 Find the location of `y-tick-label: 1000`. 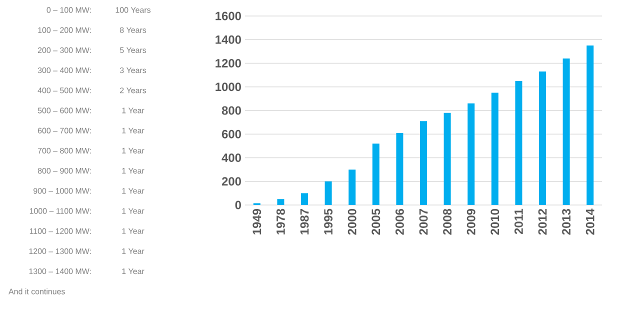

y-tick-label: 1000 is located at coordinates (228, 87).